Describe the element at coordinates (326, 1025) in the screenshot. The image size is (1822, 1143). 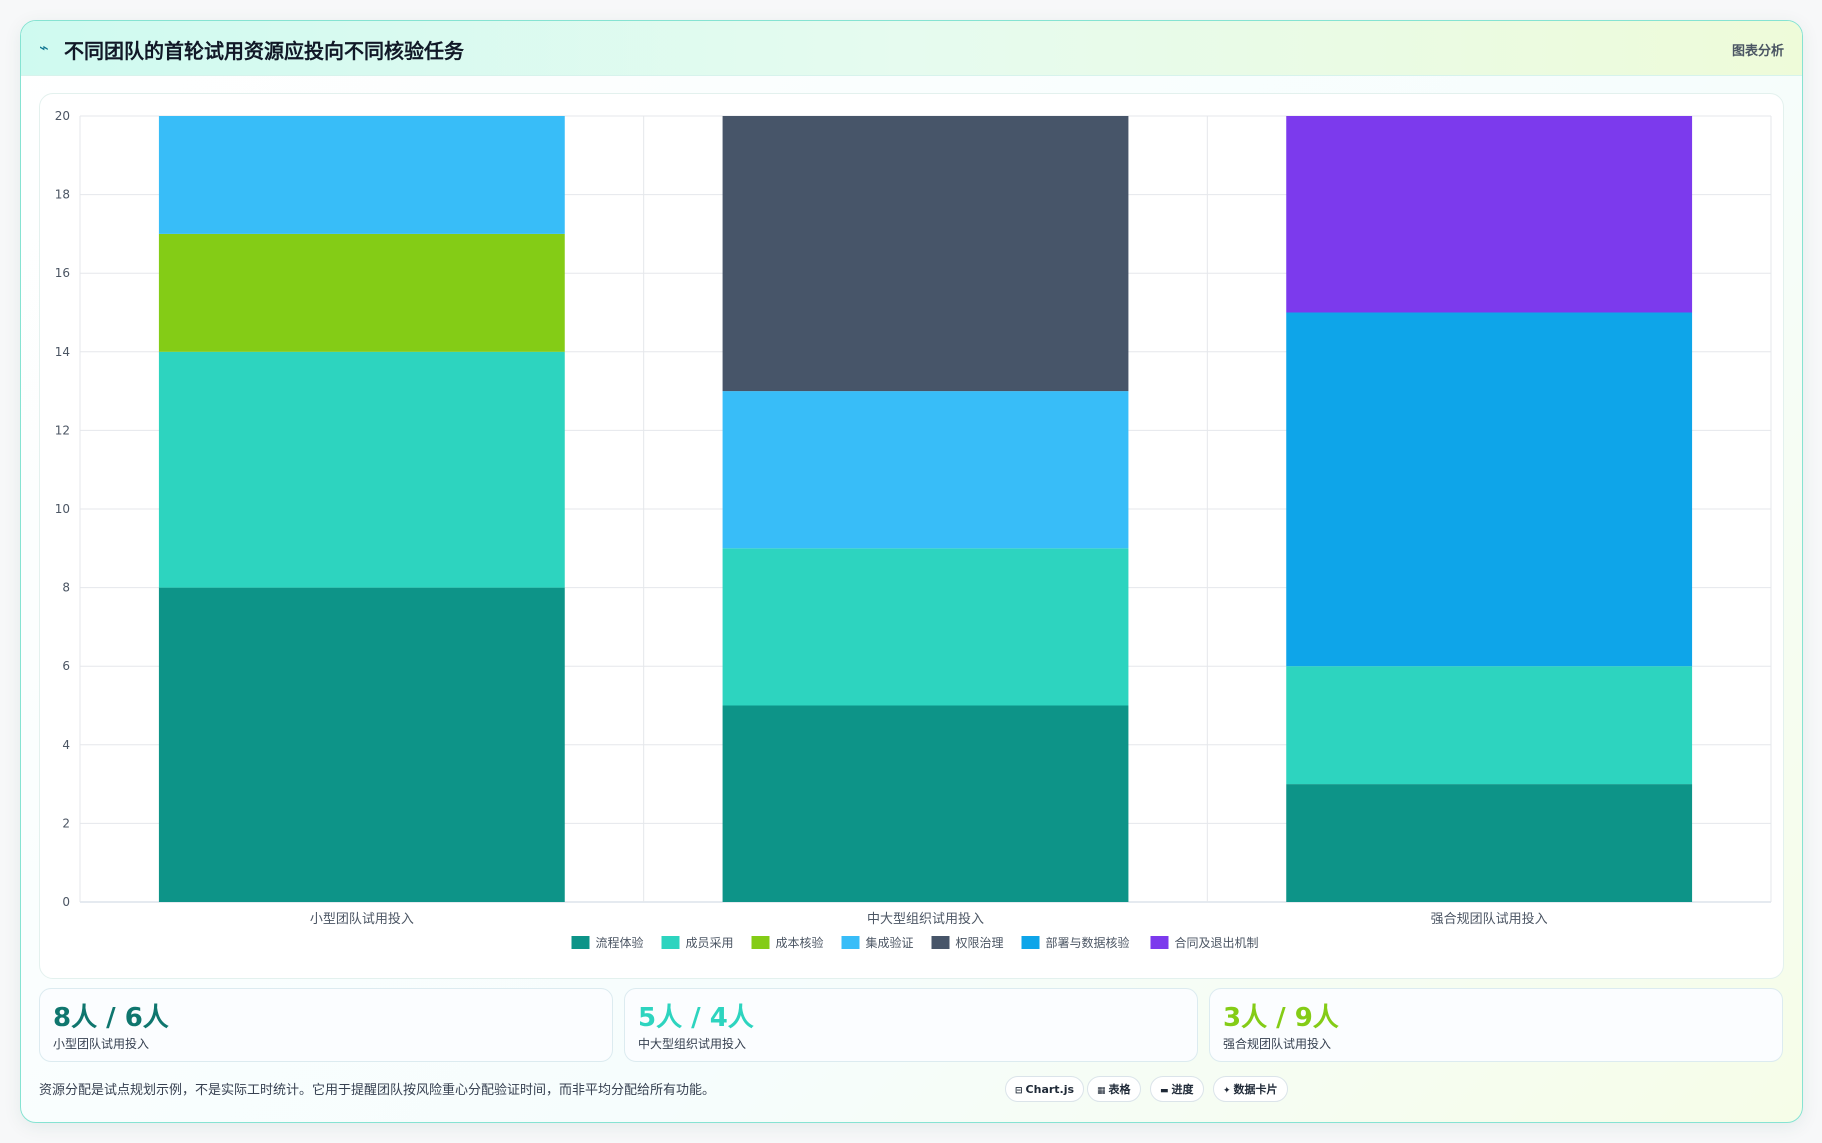
I see `stat-card-small-team: 8人 / 6人 小型团队试用投入` at that location.